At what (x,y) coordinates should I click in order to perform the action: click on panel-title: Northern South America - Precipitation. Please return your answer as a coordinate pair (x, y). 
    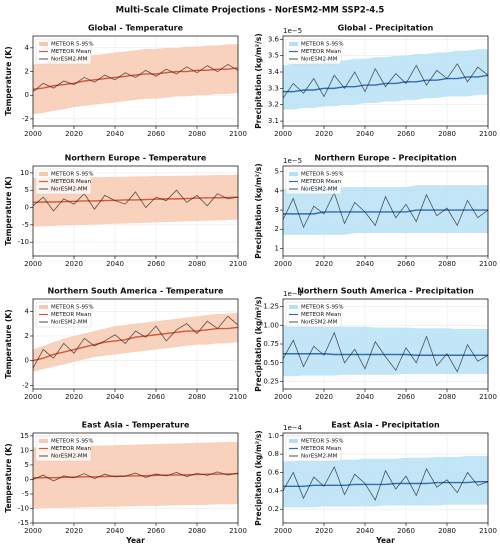
    Looking at the image, I should click on (385, 291).